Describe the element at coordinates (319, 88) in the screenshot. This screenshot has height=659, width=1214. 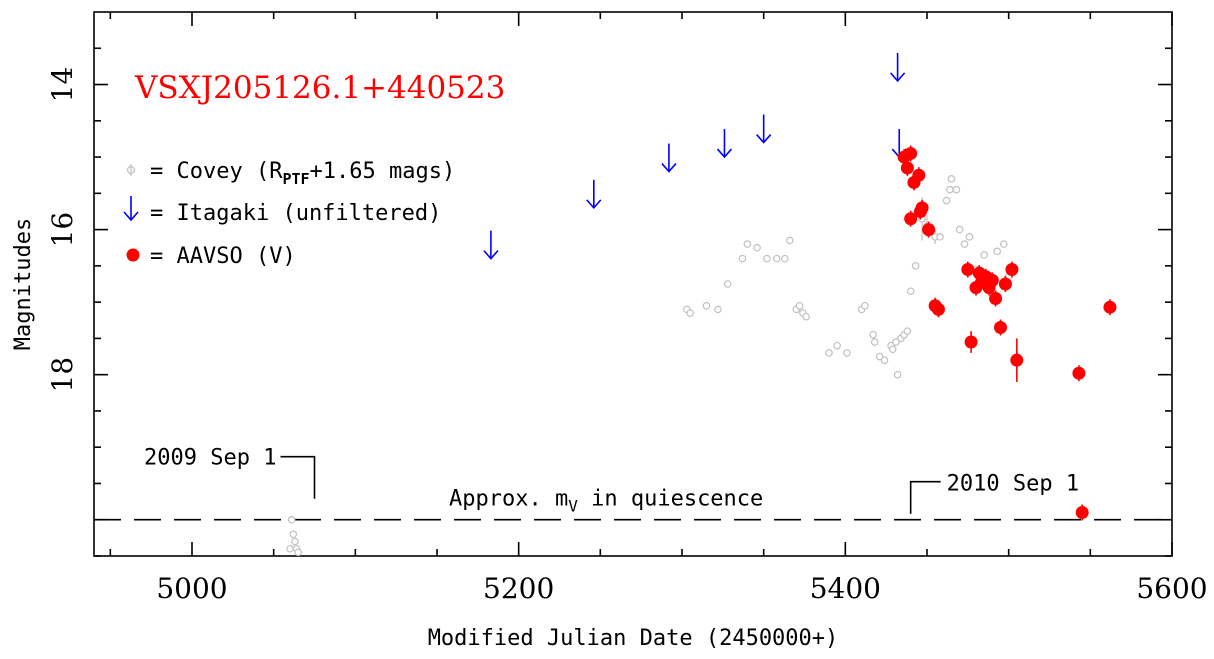
I see `chart-title: VSXJ205126.1+440523` at that location.